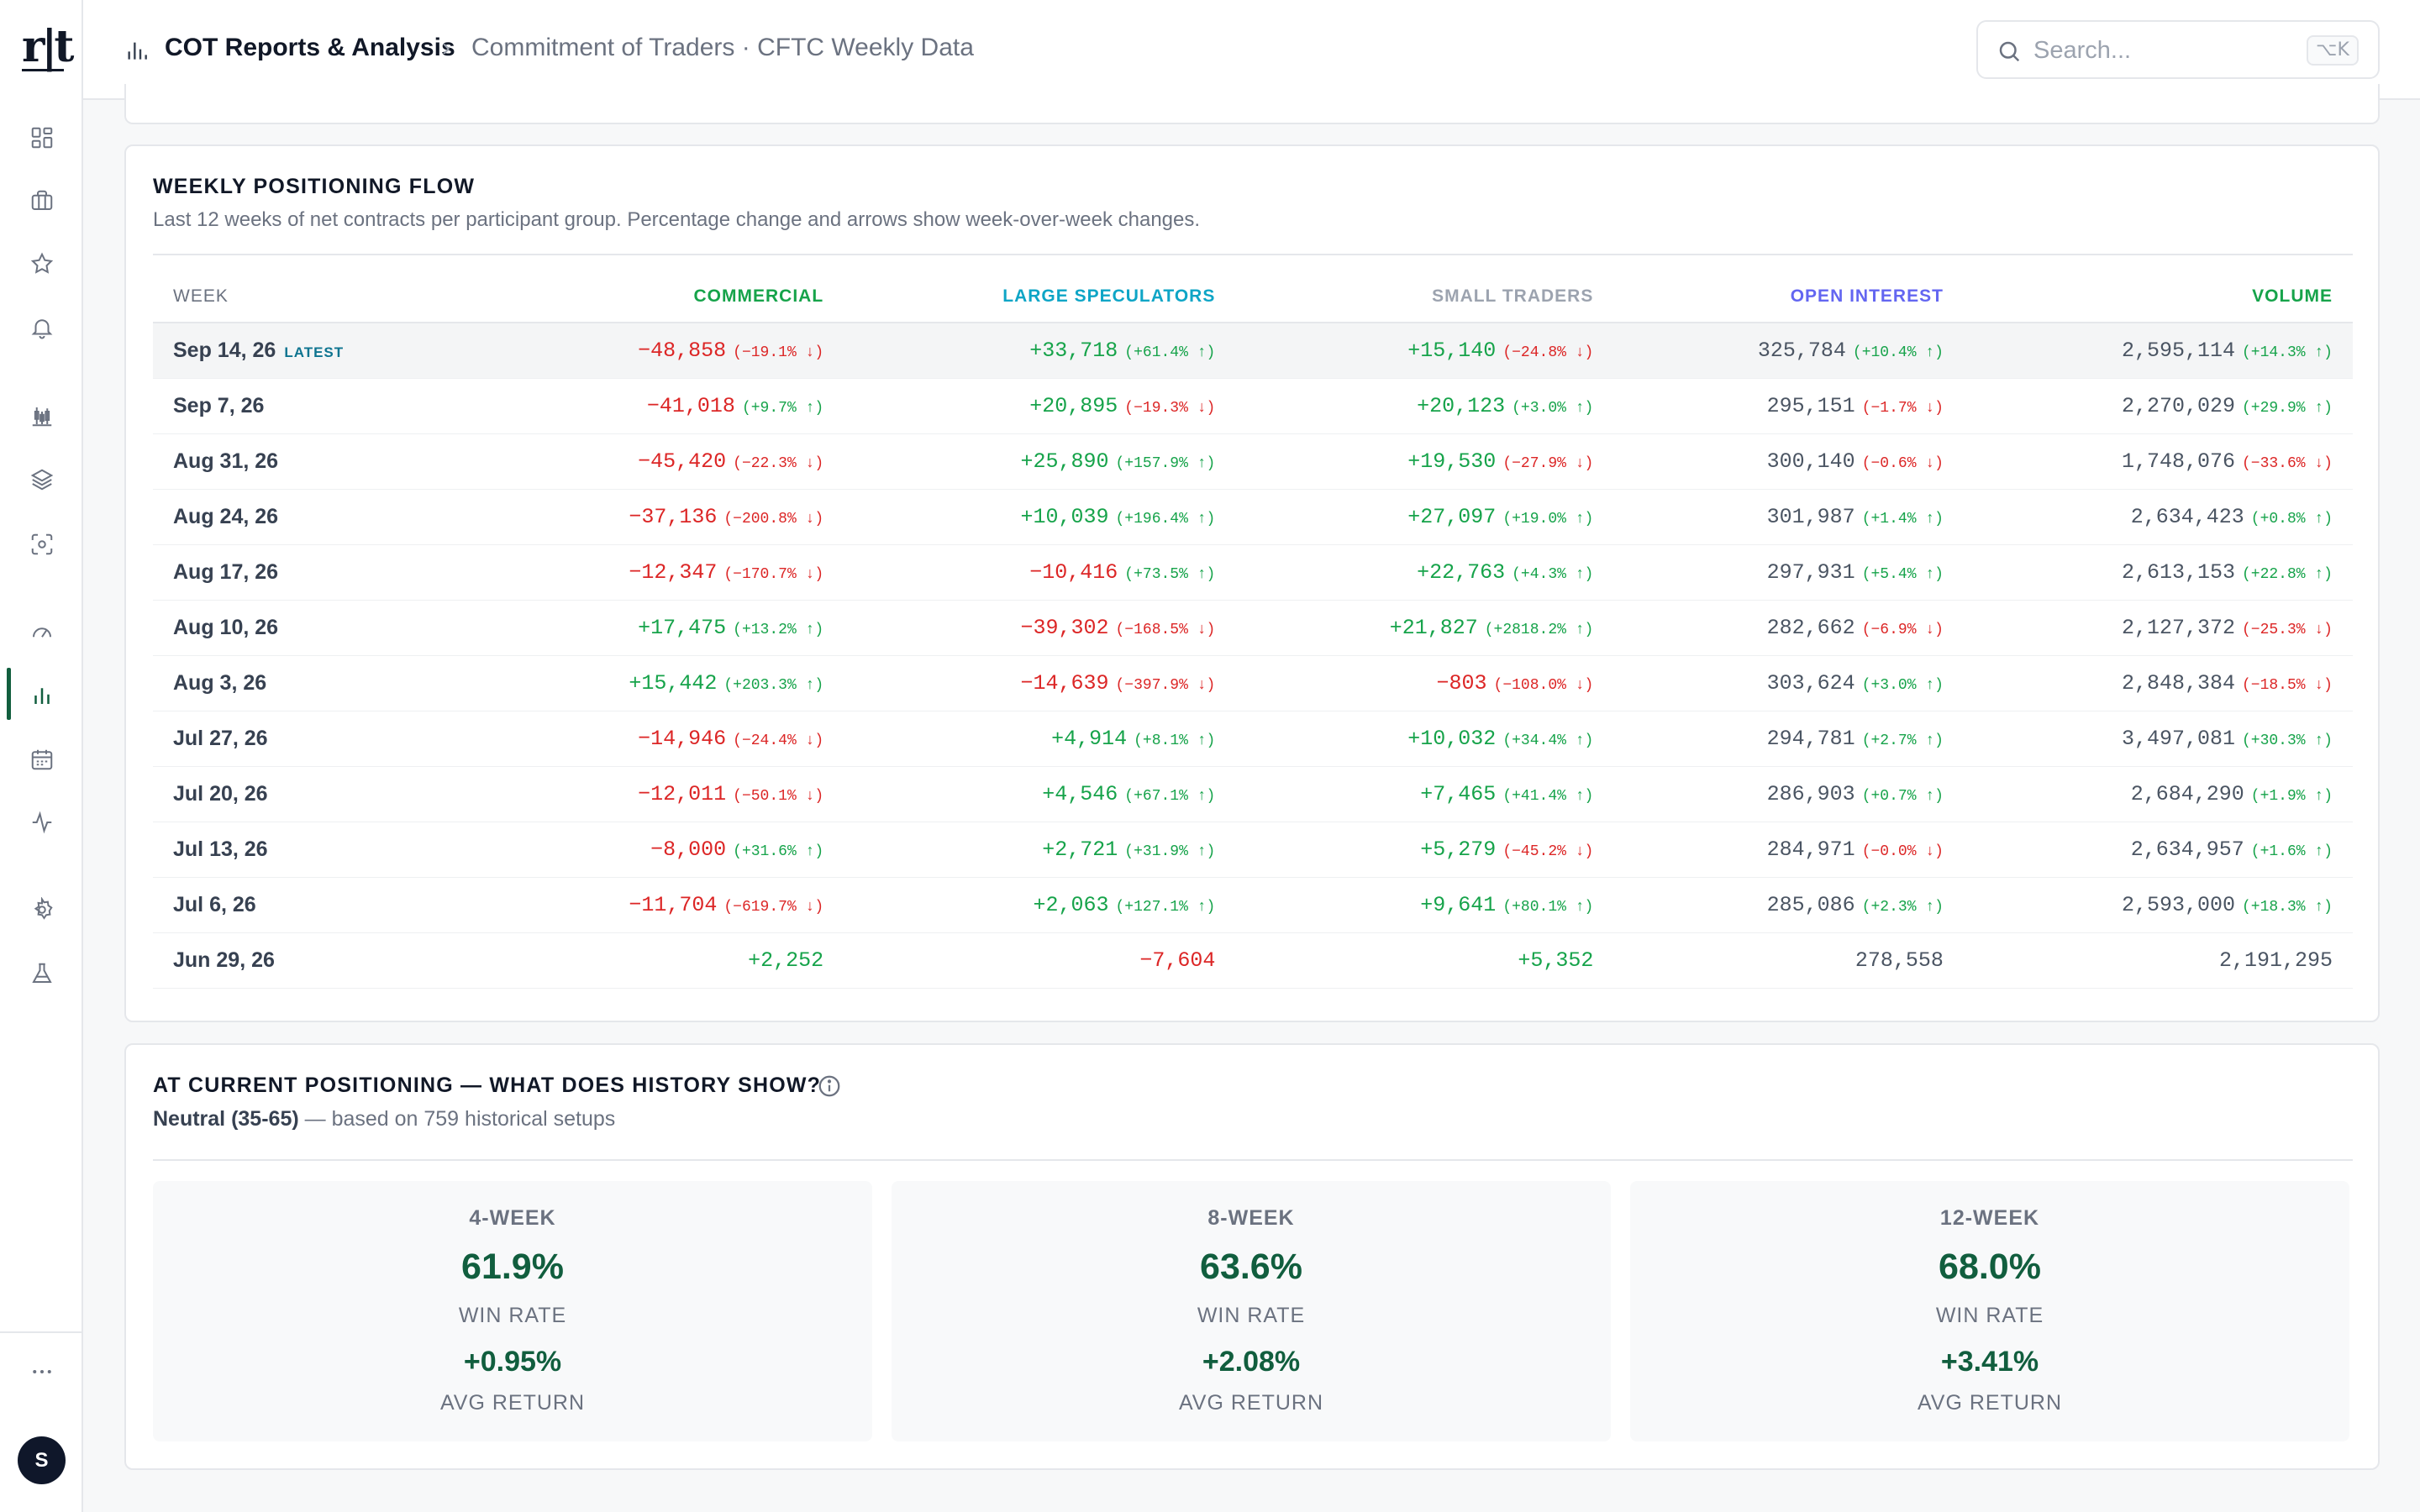 This screenshot has width=2420, height=1512. What do you see at coordinates (1073, 405) in the screenshot?
I see `large-value: +20,895` at bounding box center [1073, 405].